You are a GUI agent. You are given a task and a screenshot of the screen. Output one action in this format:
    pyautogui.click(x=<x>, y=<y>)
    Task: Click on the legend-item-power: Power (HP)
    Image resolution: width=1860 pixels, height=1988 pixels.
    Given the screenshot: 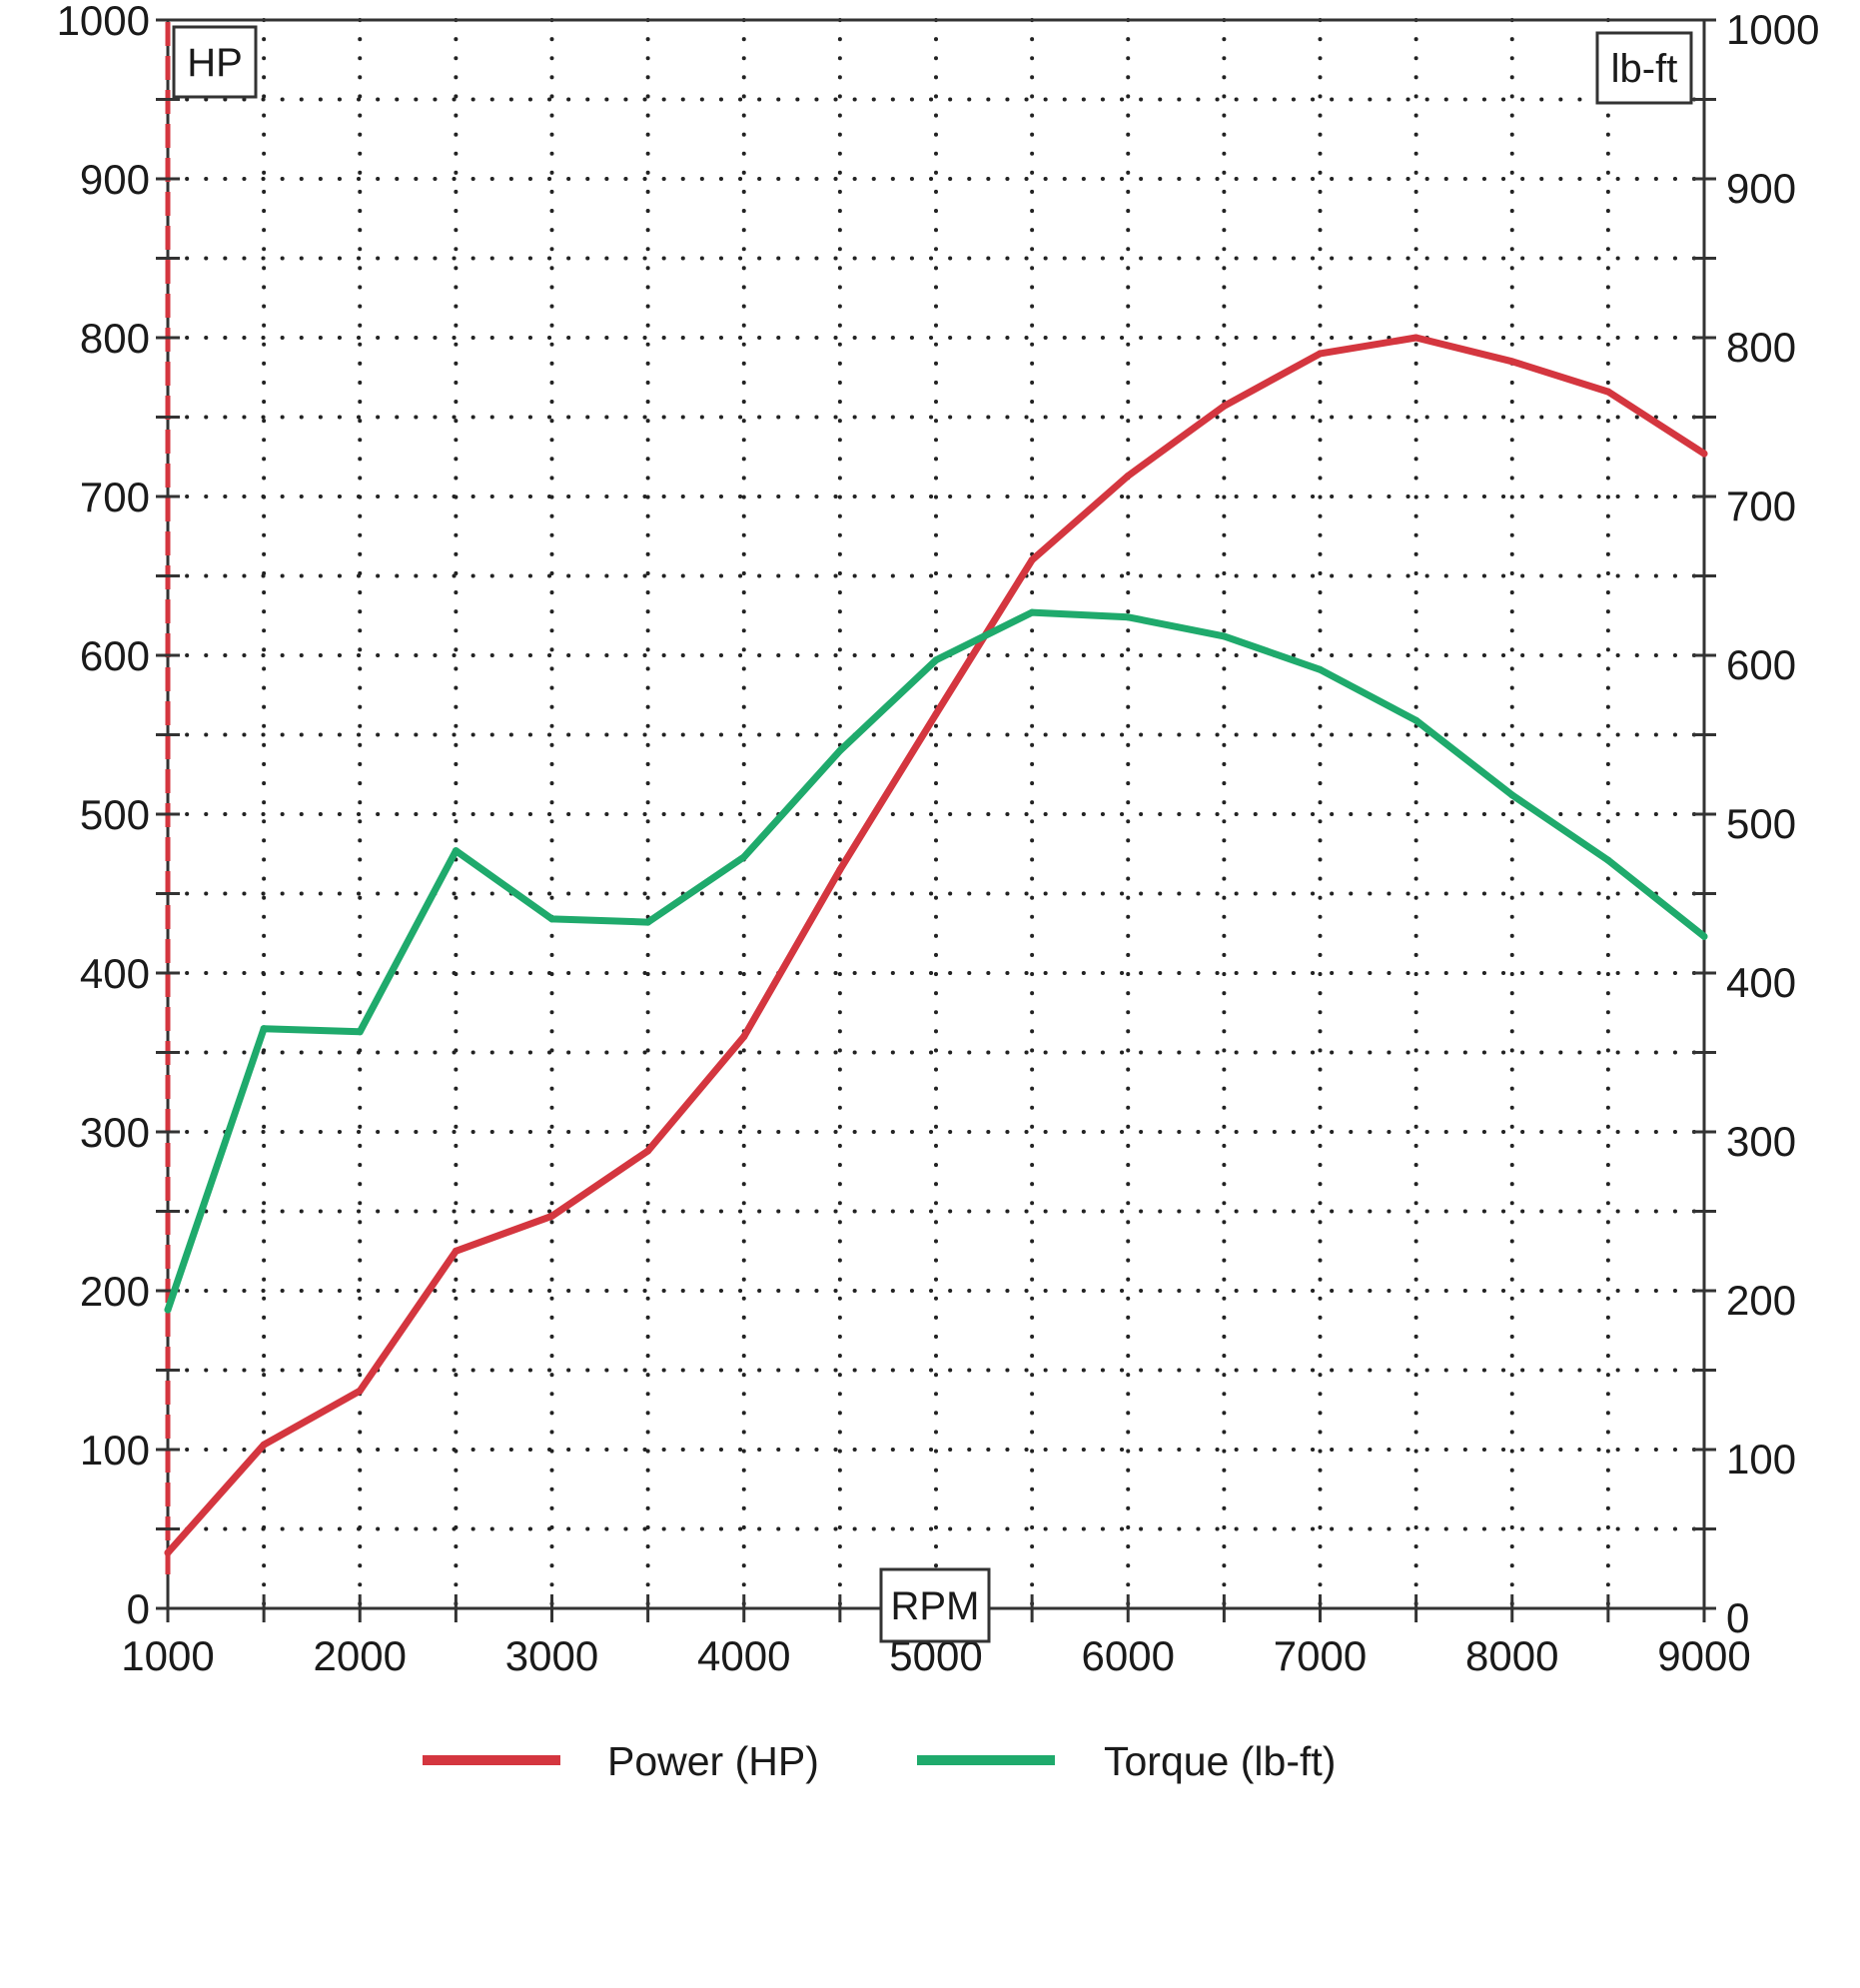 What is the action you would take?
    pyautogui.click(x=621, y=1761)
    